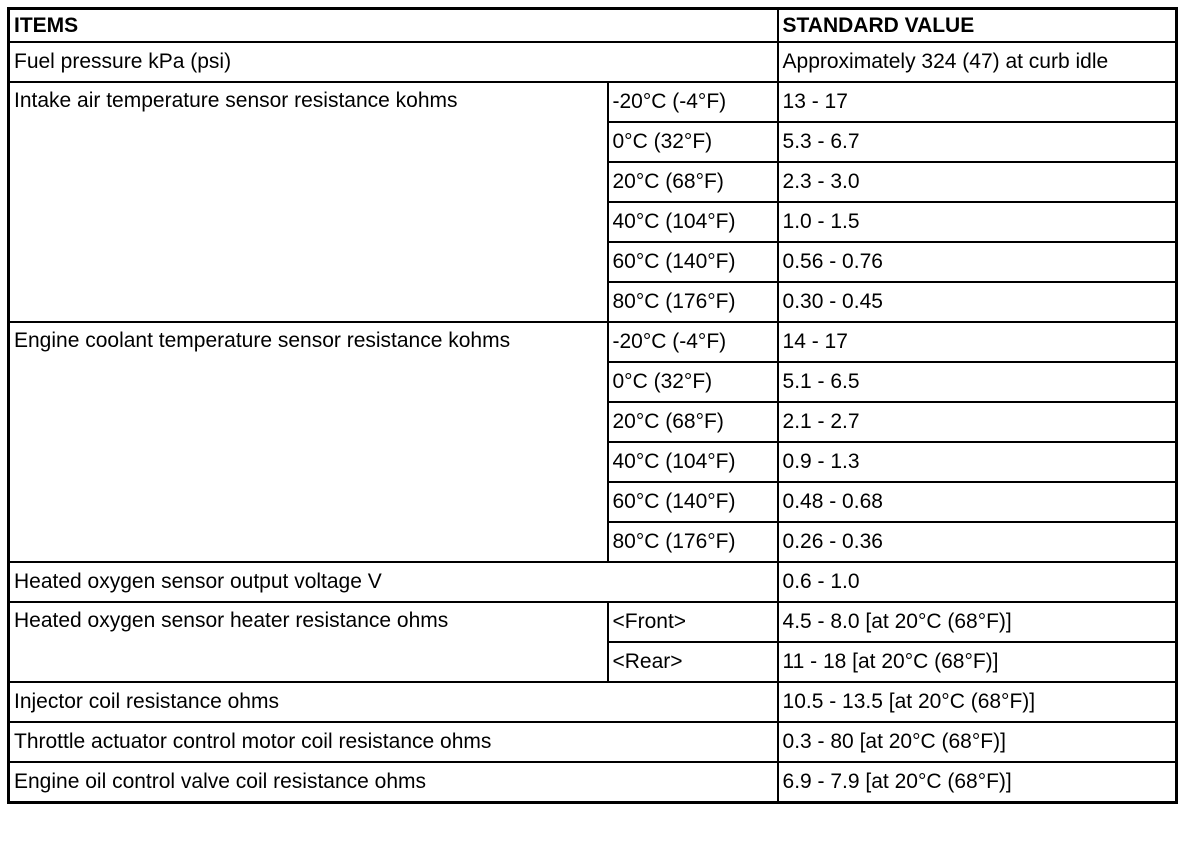 The height and width of the screenshot is (854, 1200). I want to click on value-cell: 14 - 17, so click(977, 342).